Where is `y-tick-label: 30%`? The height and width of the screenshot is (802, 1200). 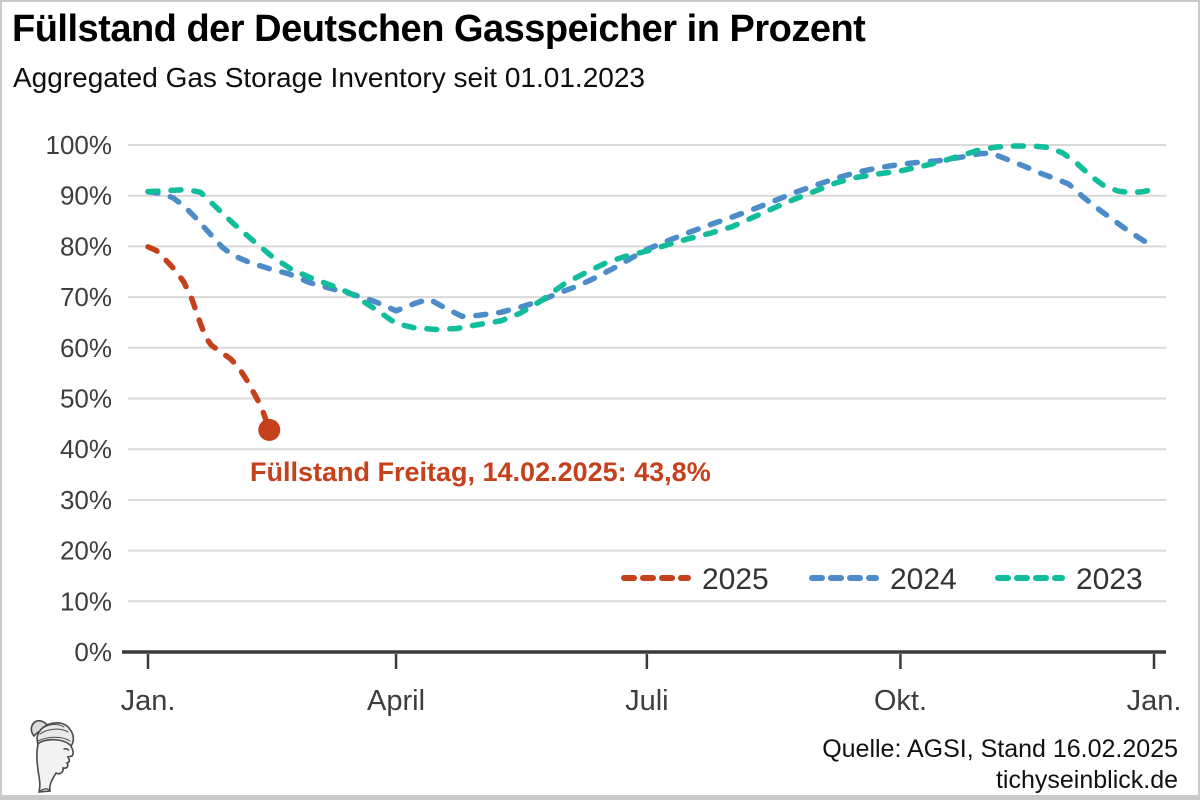 y-tick-label: 30% is located at coordinates (86, 500).